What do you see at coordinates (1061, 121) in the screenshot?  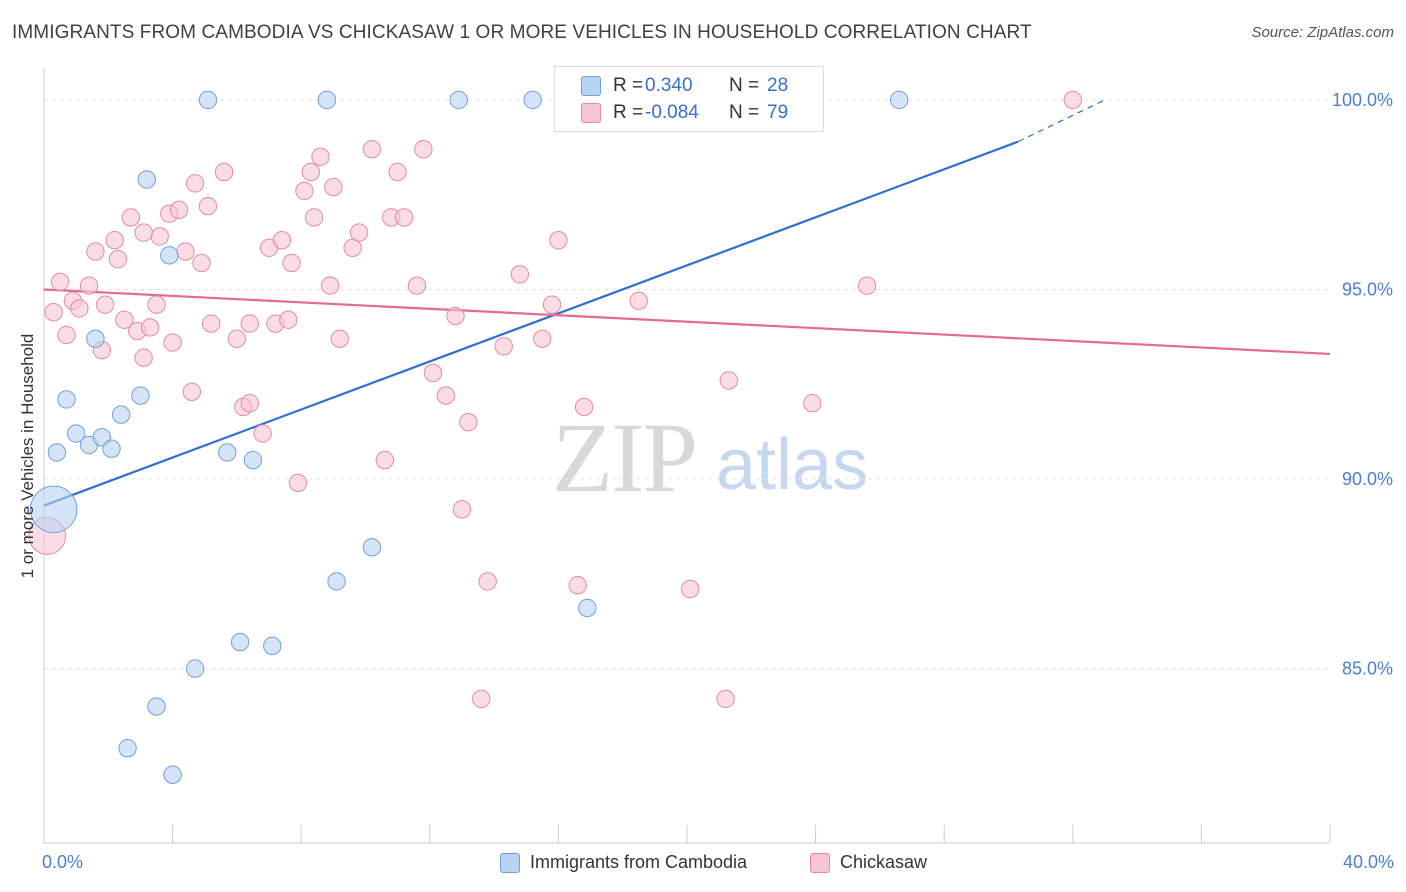 I see `cambodia-trendline-extension` at bounding box center [1061, 121].